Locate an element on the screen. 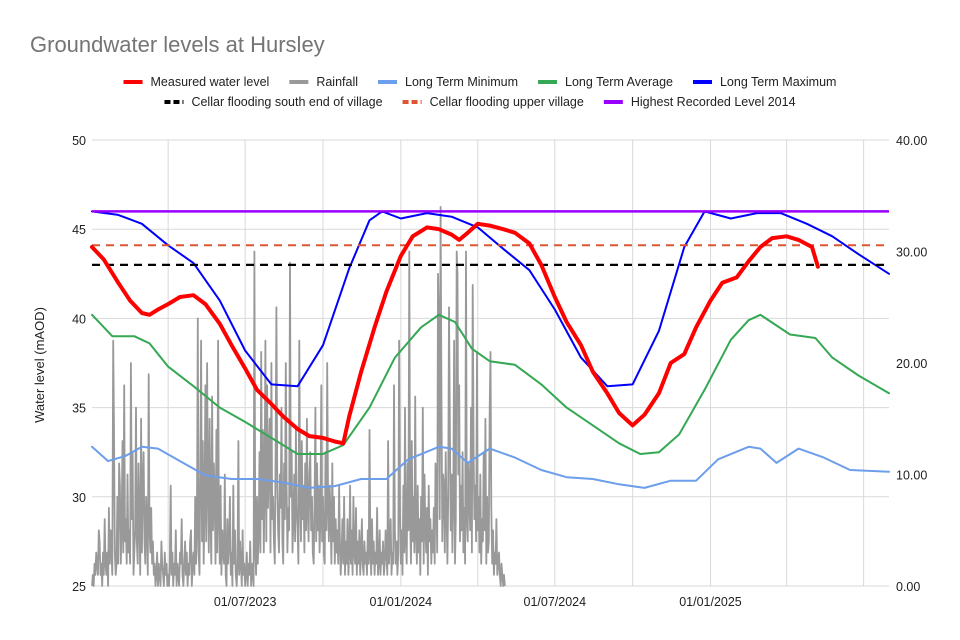 This screenshot has width=960, height=640. y-axis-title: Water level (mAOD) is located at coordinates (39, 365).